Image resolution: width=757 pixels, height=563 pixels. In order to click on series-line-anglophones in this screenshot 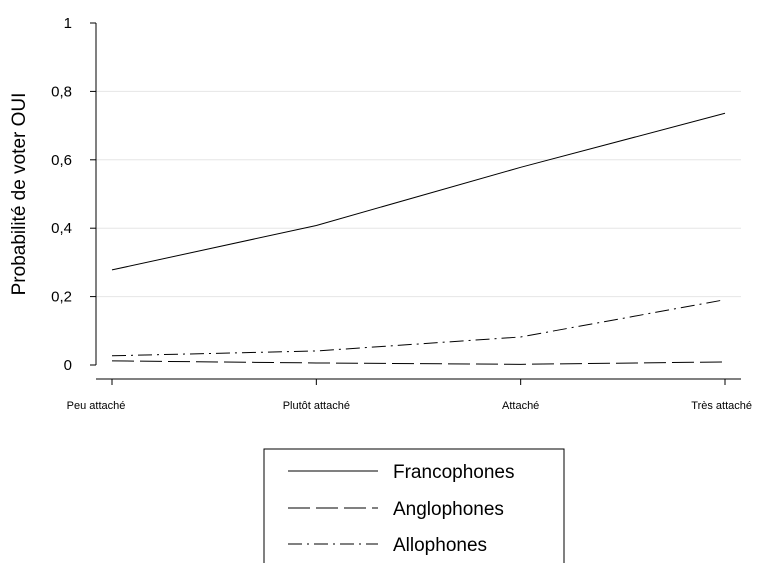, I will do `click(418, 362)`.